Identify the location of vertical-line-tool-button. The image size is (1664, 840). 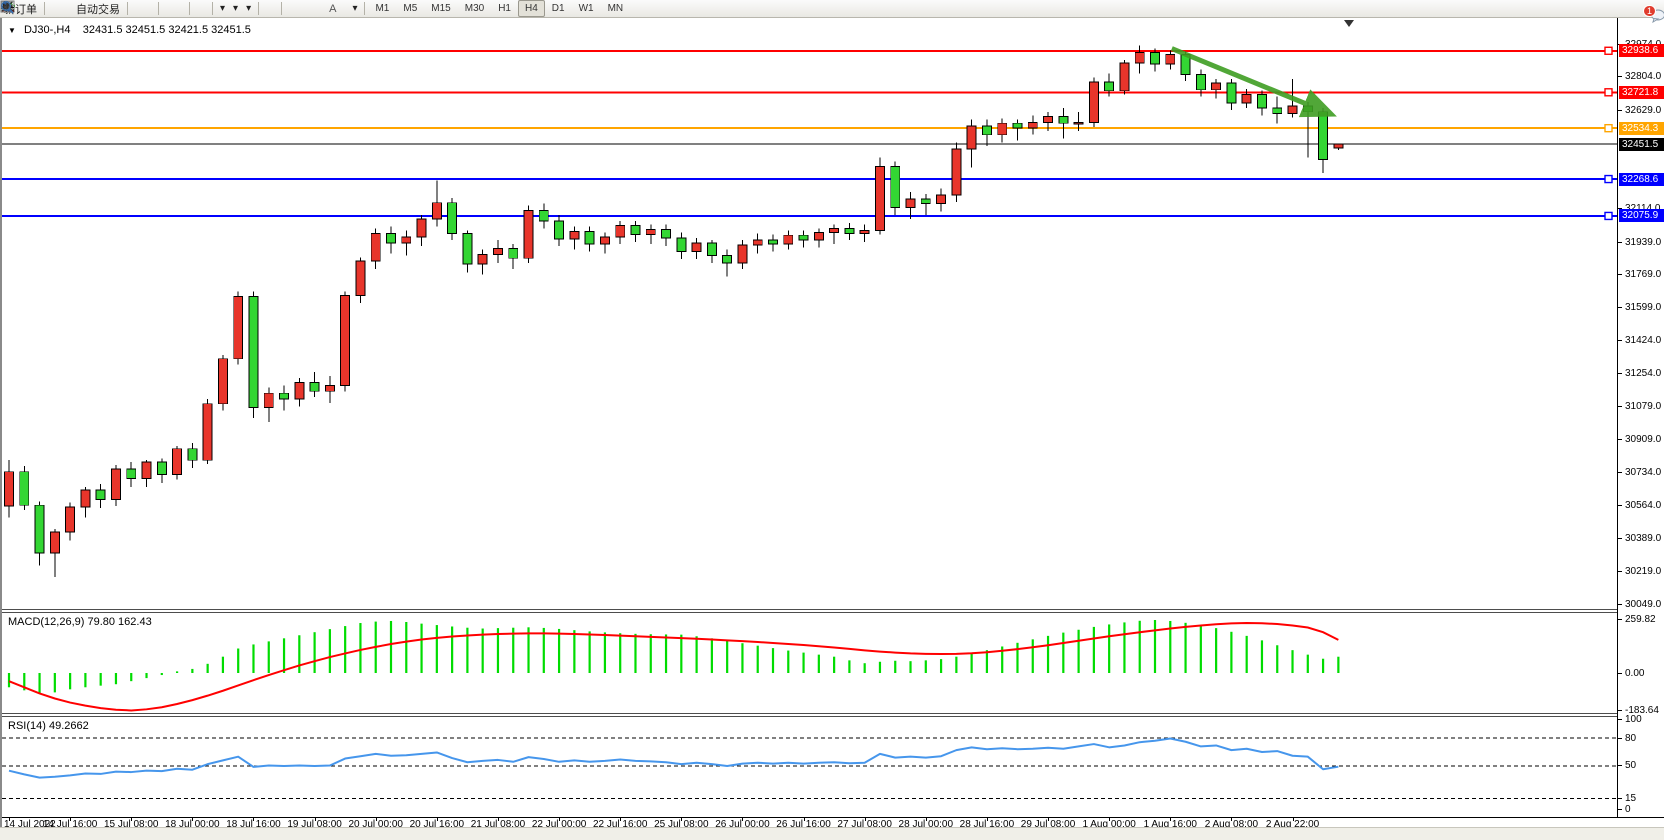
(289, 9).